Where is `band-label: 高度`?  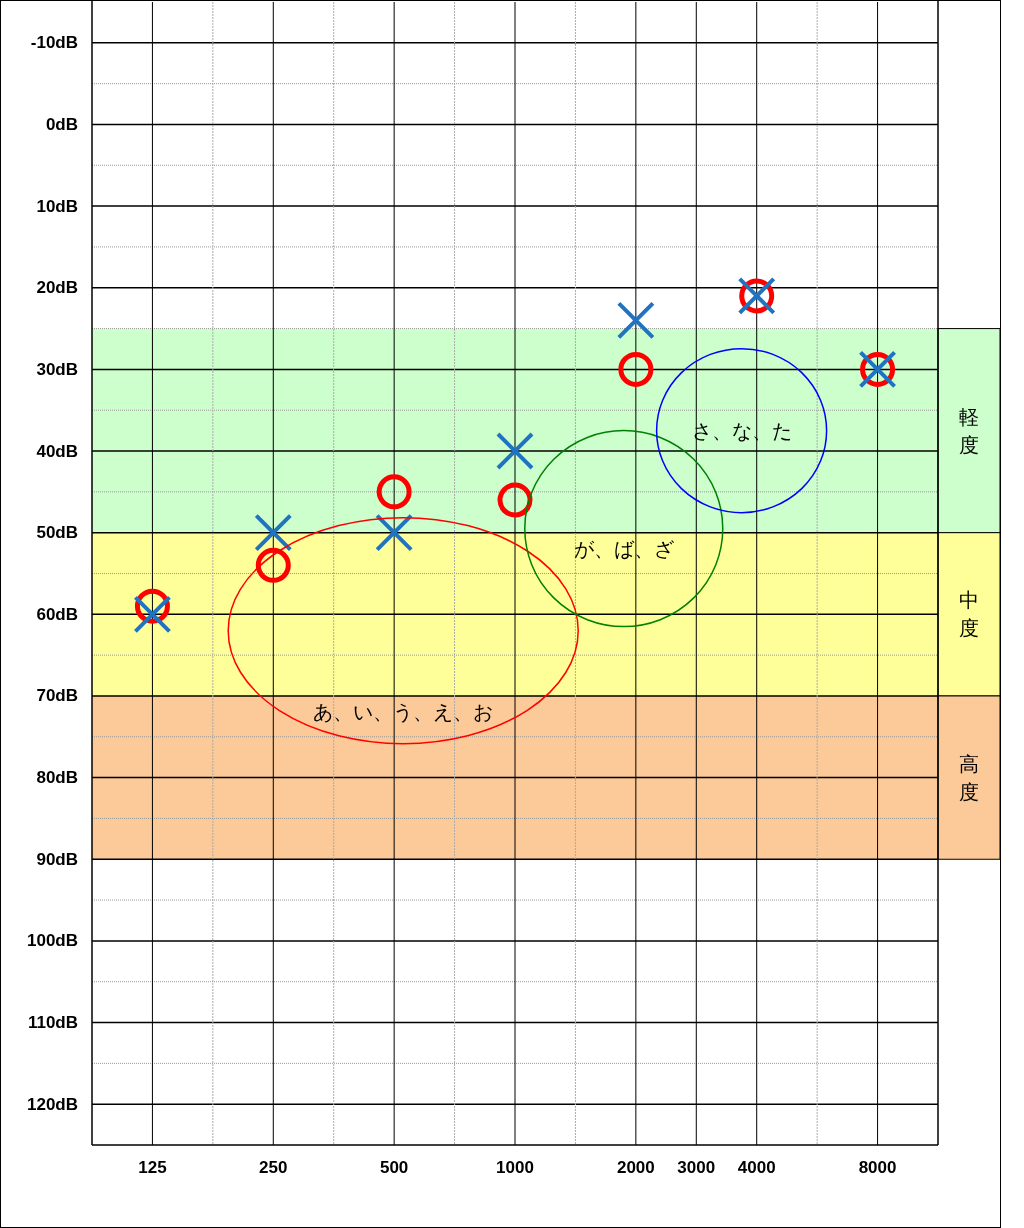 band-label: 高度 is located at coordinates (969, 777).